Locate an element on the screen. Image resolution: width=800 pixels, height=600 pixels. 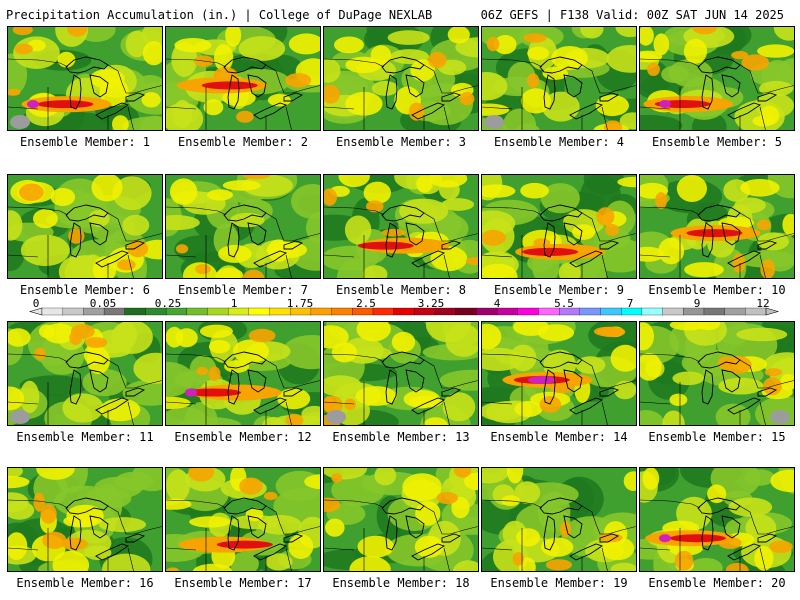
ensemble-member-label: Ensemble Member: 11 is located at coordinates (85, 437).